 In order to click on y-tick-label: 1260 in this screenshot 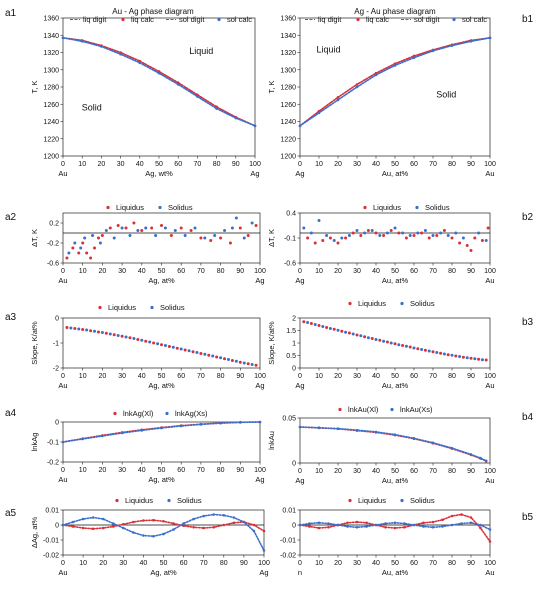, I will do `click(51, 105)`.